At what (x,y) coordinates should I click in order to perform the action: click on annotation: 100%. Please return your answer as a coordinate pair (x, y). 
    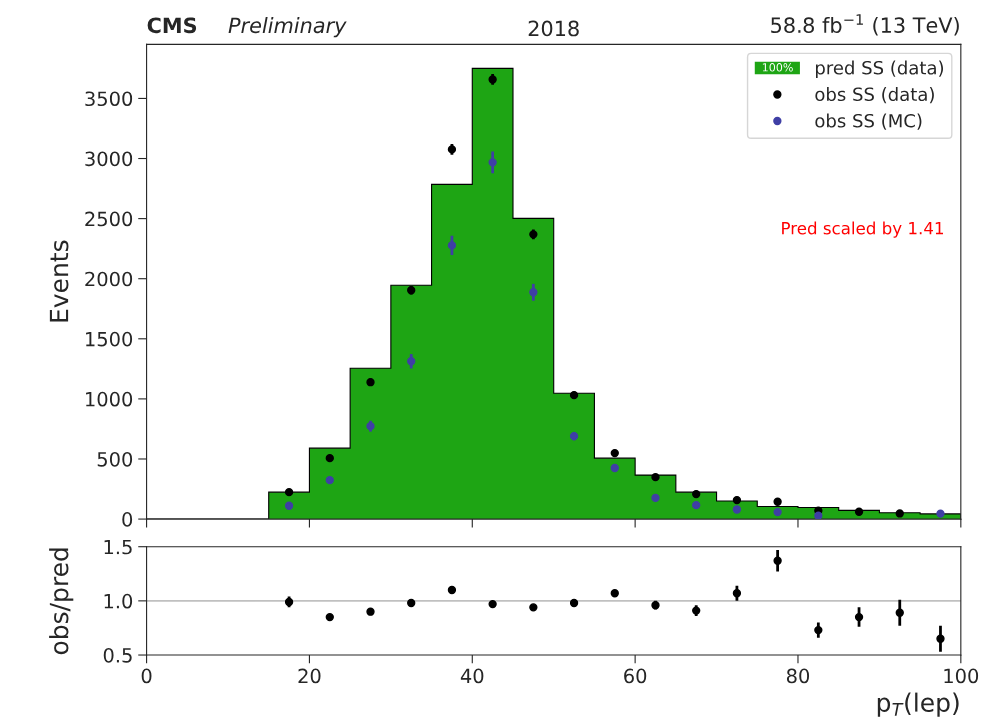
    Looking at the image, I should click on (777, 67).